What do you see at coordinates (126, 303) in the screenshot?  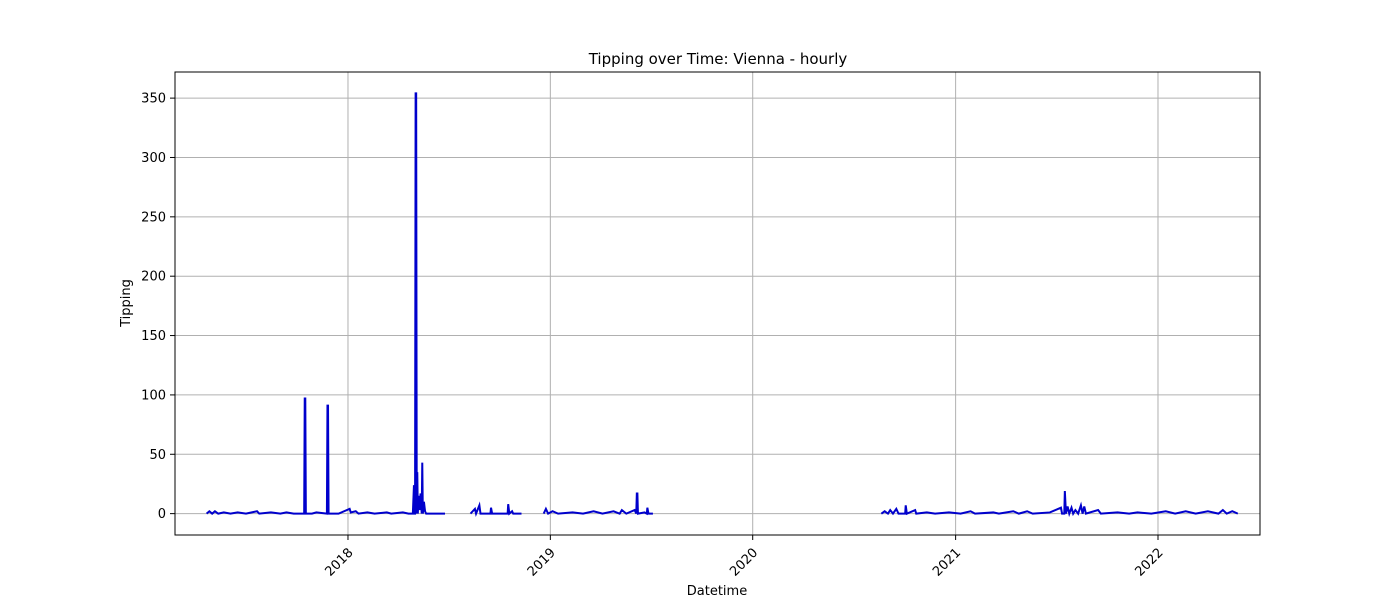 I see `y-axis-label: Tipping` at bounding box center [126, 303].